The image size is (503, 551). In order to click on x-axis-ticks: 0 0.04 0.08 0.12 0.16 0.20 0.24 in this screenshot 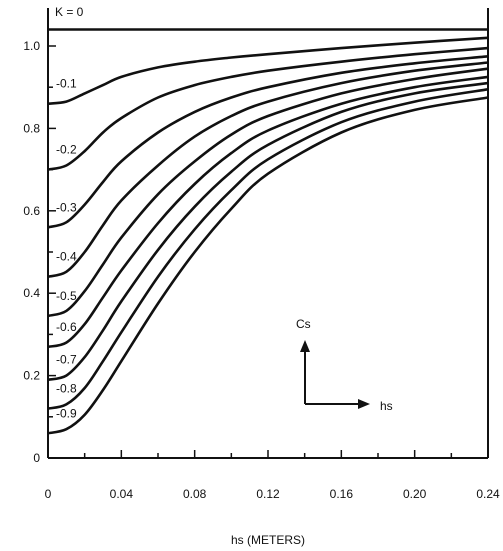, I will do `click(272, 475)`.